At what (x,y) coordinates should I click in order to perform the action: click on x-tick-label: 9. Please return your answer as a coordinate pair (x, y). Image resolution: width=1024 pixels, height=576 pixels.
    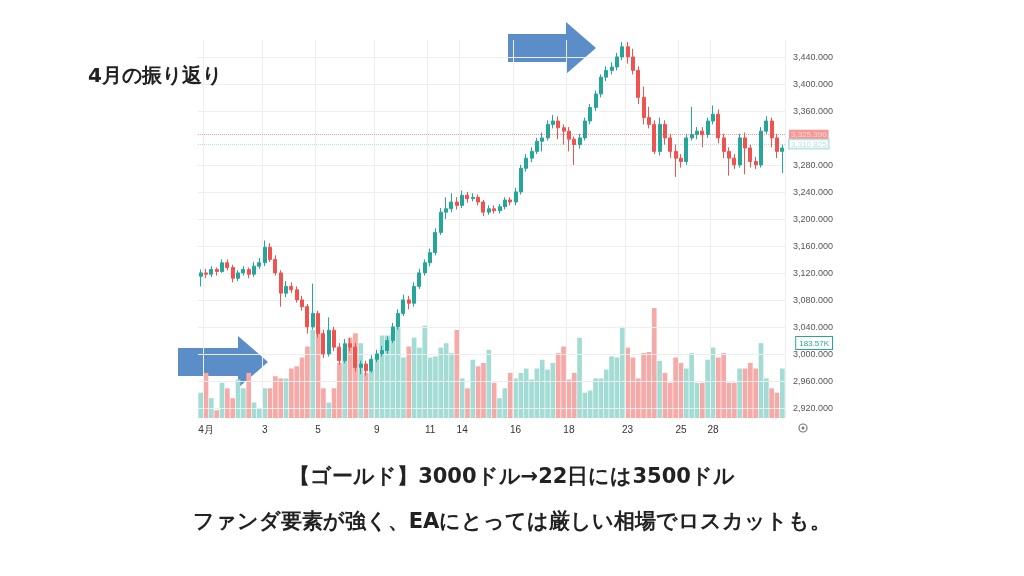
    Looking at the image, I should click on (376, 429).